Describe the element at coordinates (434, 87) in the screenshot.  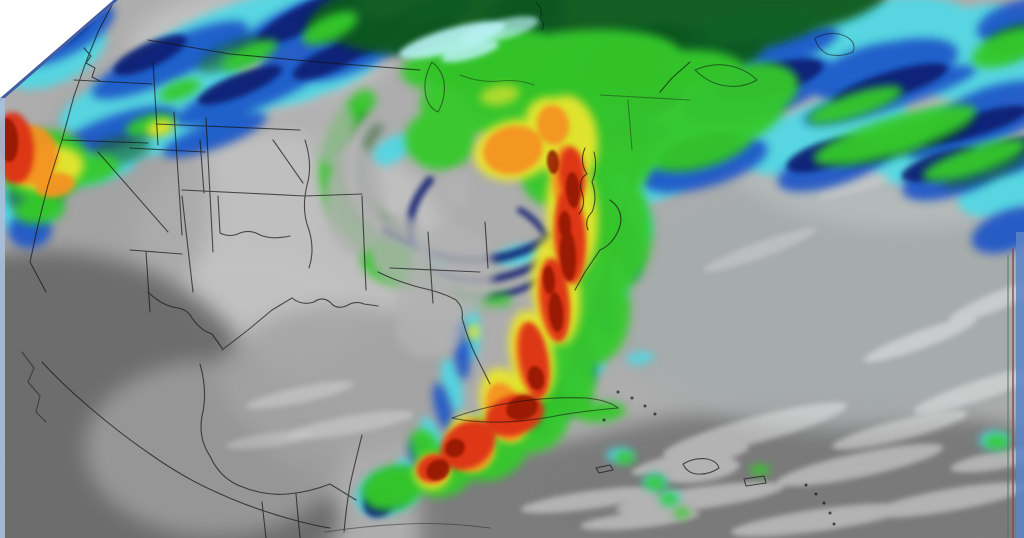
I see `lake-michigan` at that location.